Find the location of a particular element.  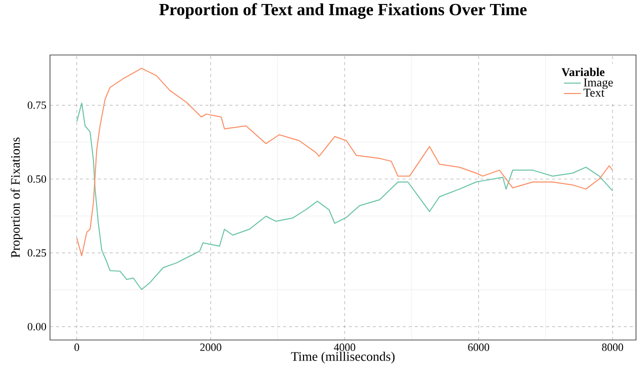

x-tick-label: 2000 is located at coordinates (211, 347).